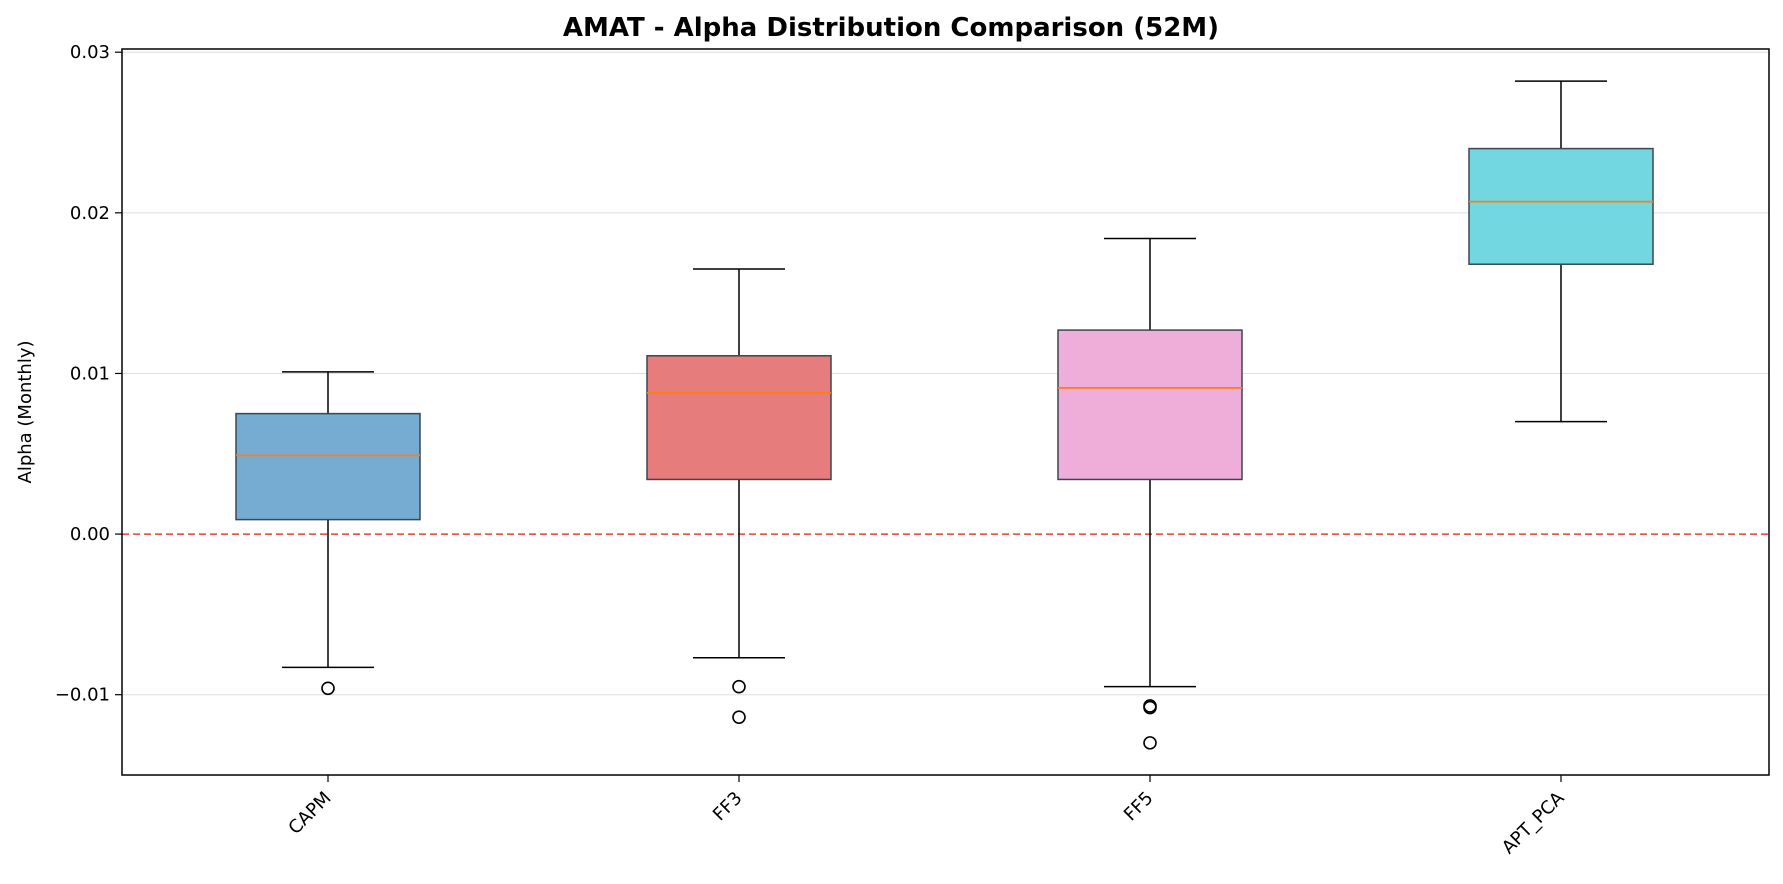  What do you see at coordinates (25, 411) in the screenshot?
I see `y-axis-label: Alpha (Monthly)` at bounding box center [25, 411].